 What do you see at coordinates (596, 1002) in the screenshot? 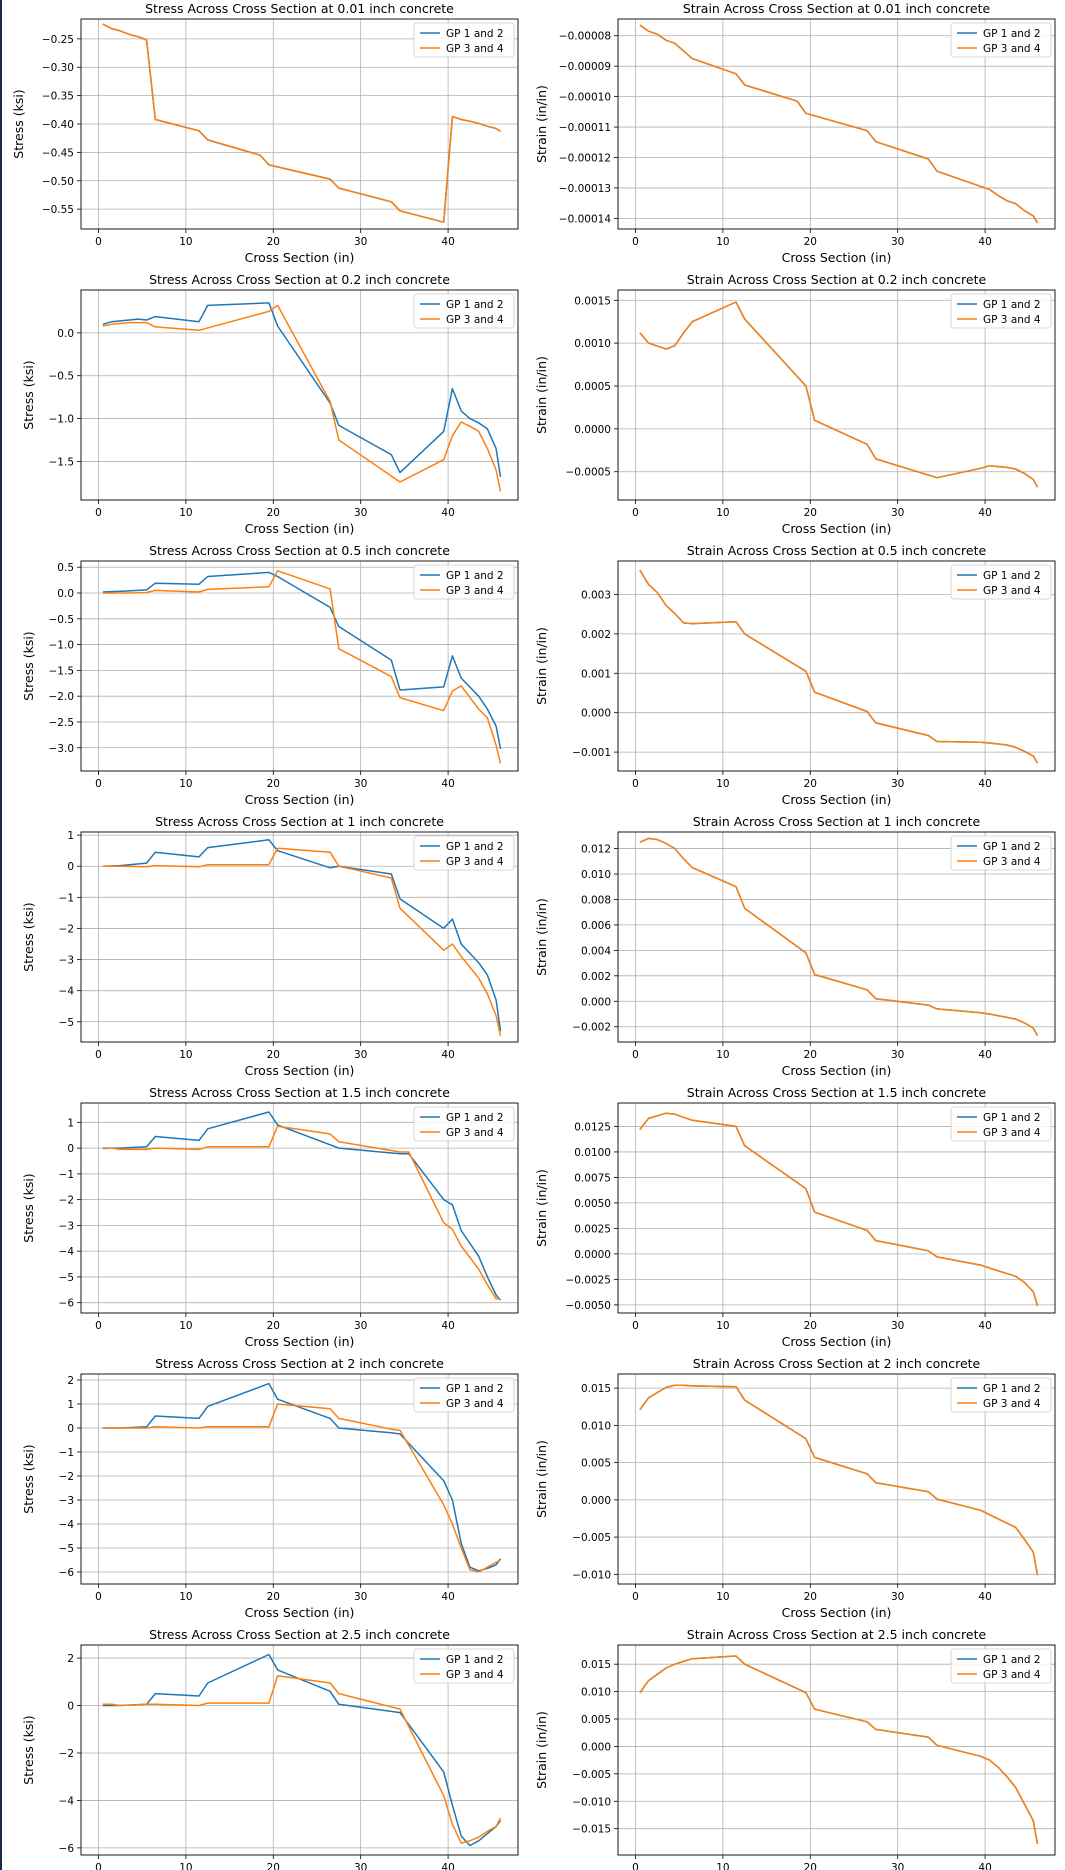
I see `y-tick-label: 0.000` at bounding box center [596, 1002].